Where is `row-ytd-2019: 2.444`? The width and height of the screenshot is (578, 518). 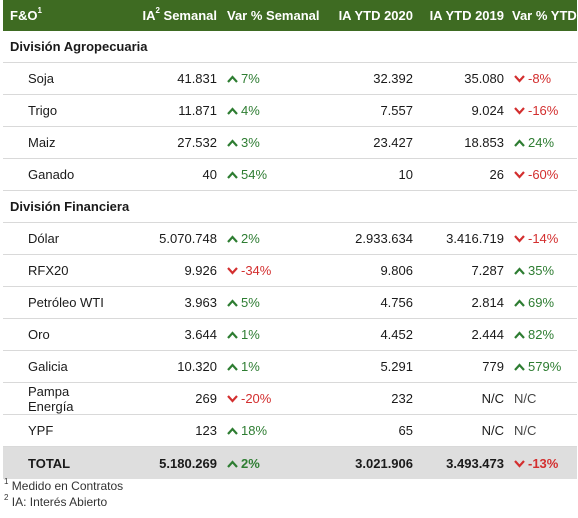 row-ytd-2019: 2.444 is located at coordinates (487, 334).